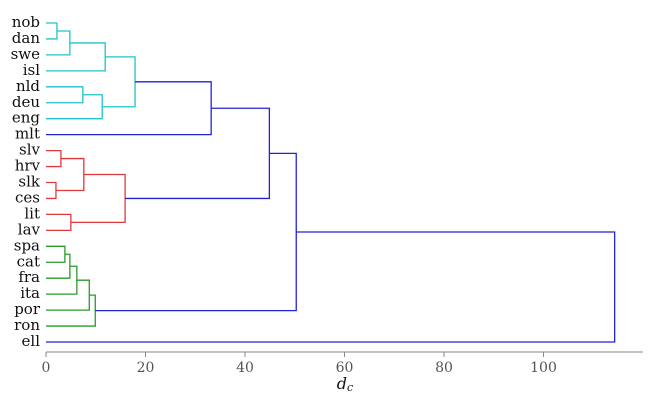 The height and width of the screenshot is (404, 654). What do you see at coordinates (28, 166) in the screenshot?
I see `leaf-label: hrv` at bounding box center [28, 166].